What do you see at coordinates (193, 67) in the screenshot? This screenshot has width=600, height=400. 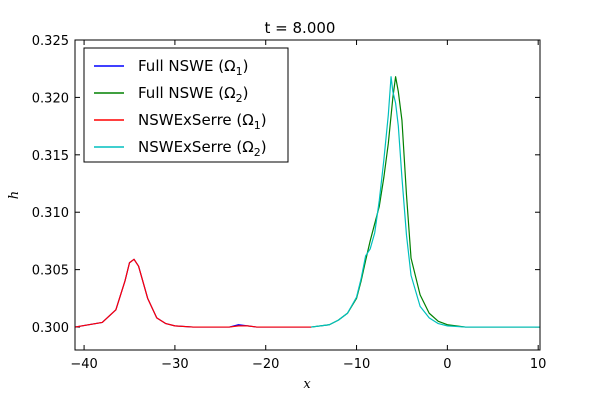 I see `legend-label: Full NSWE (Ω1)` at bounding box center [193, 67].